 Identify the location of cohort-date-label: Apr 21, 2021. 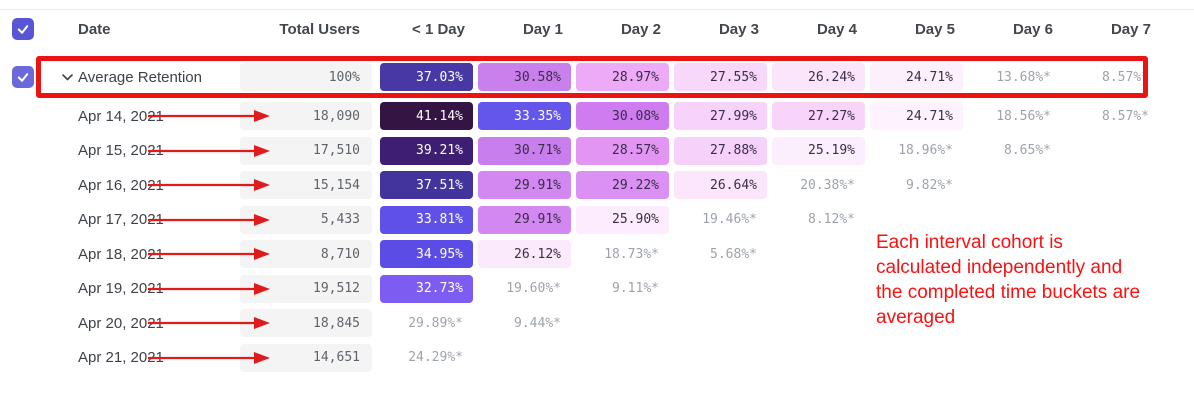
(121, 358).